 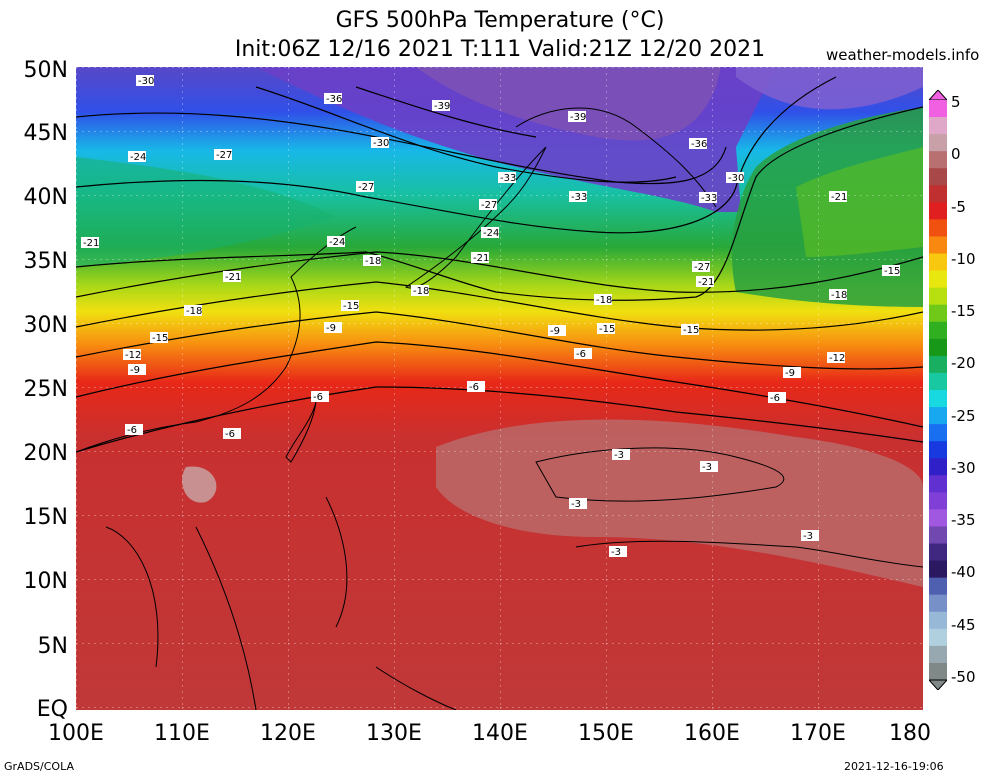 What do you see at coordinates (442, 106) in the screenshot?
I see `contour-label: -39` at bounding box center [442, 106].